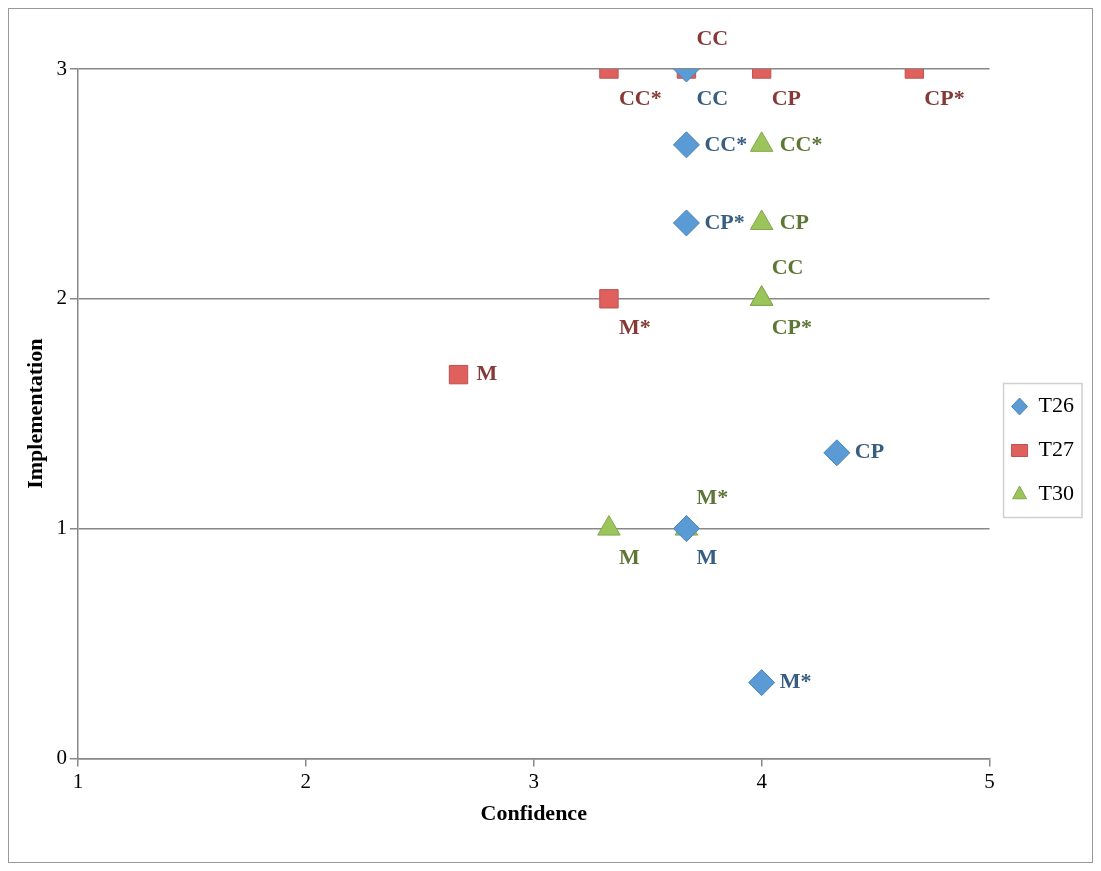 The width and height of the screenshot is (1101, 871). What do you see at coordinates (1056, 493) in the screenshot?
I see `legend-label: T30` at bounding box center [1056, 493].